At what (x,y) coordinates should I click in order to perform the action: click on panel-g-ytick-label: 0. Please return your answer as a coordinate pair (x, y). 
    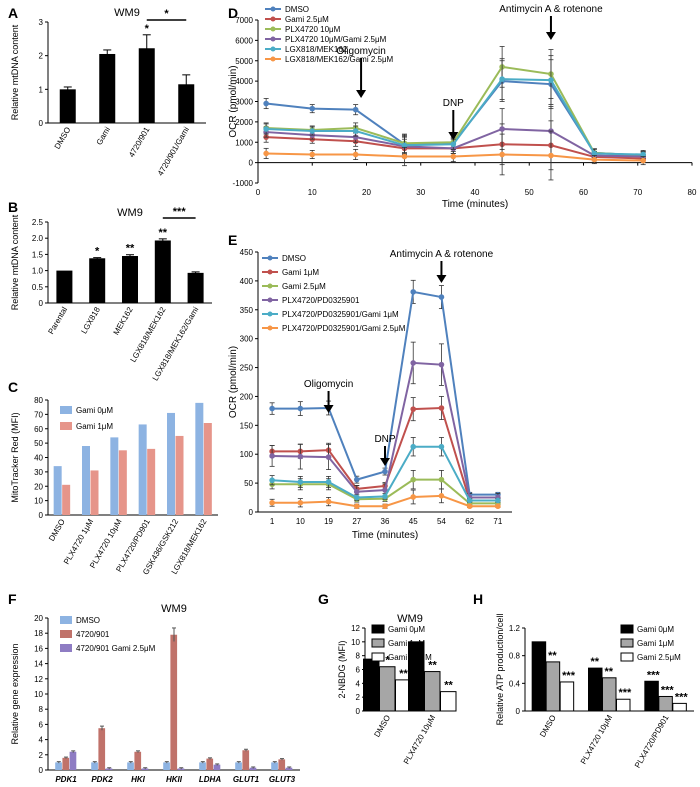
    Looking at the image, I should click on (358, 711).